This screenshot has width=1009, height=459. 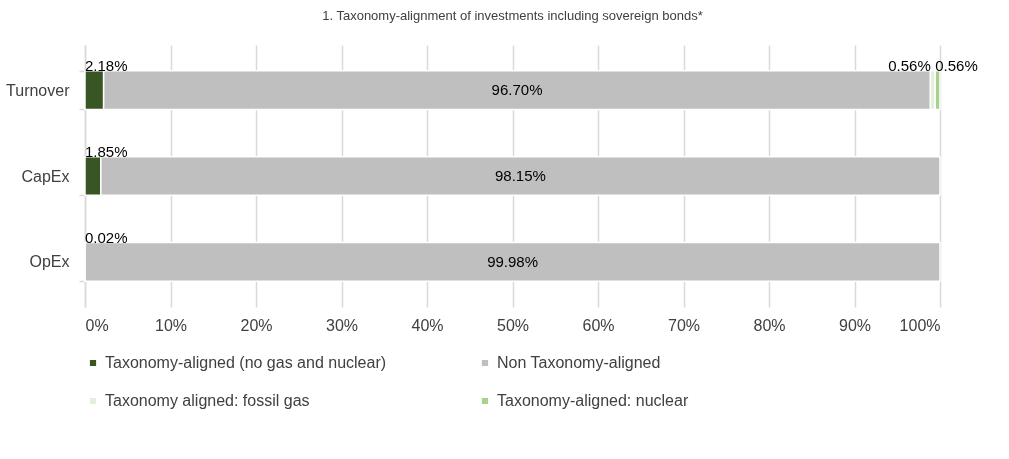 What do you see at coordinates (106, 151) in the screenshot?
I see `data-label: 1.85%` at bounding box center [106, 151].